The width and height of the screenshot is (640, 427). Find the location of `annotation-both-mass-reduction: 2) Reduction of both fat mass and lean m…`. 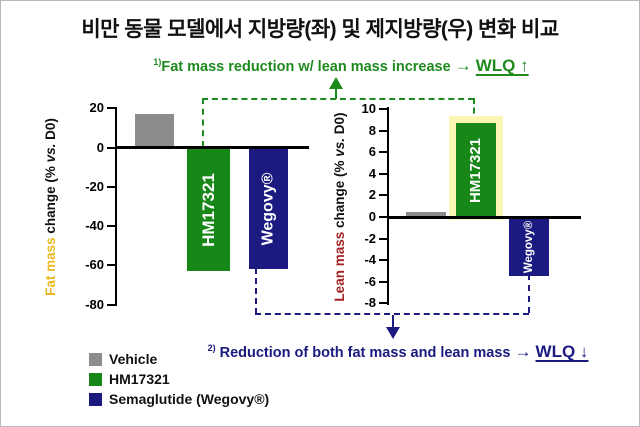

annotation-both-mass-reduction: 2) Reduction of both fat mass and lean m… is located at coordinates (398, 352).